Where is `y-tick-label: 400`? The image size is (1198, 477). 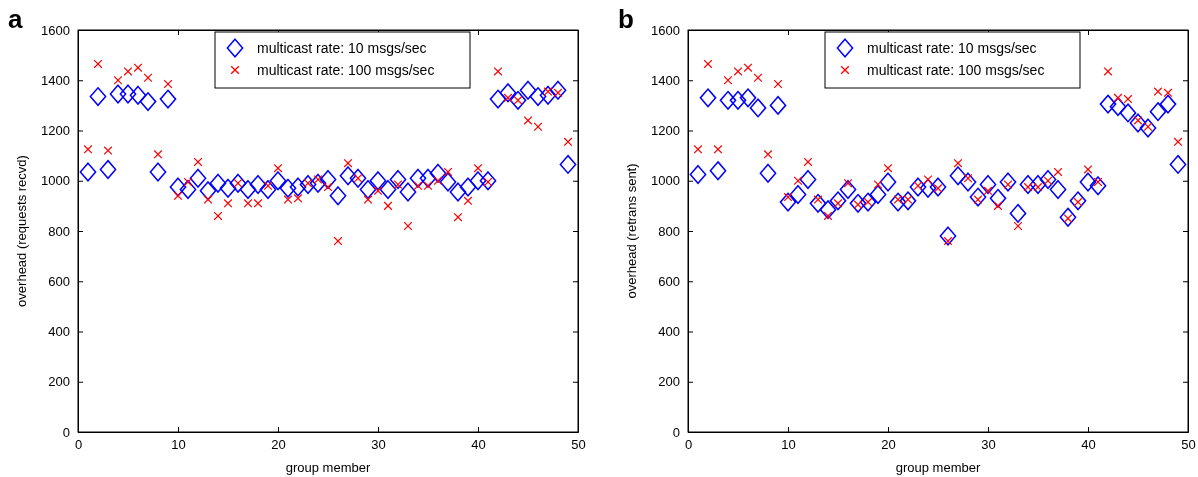 y-tick-label: 400 is located at coordinates (669, 332).